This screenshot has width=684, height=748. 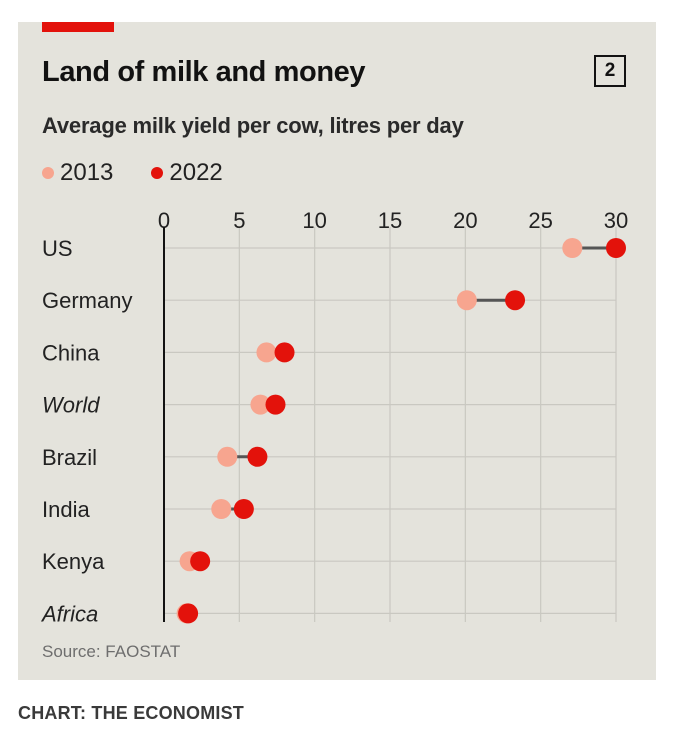 I want to click on category-label: Germany, so click(x=87, y=300).